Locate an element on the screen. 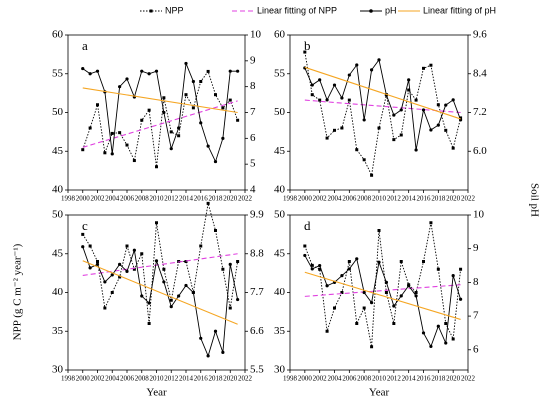  y-tick-label: 50 is located at coordinates (280, 112).